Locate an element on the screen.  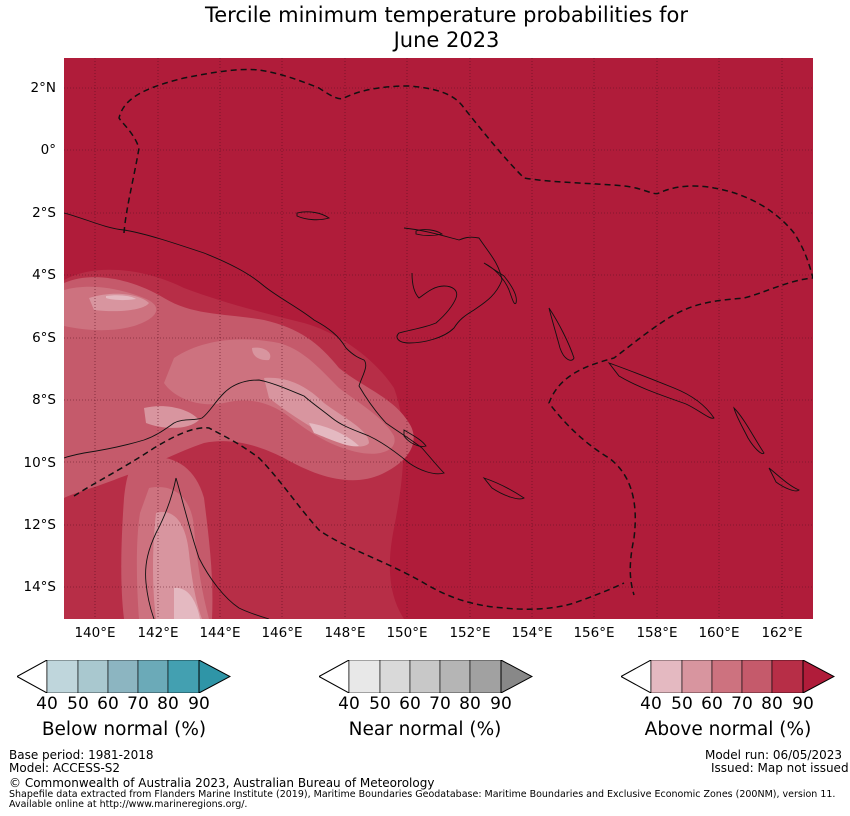
lon-label: 146°E is located at coordinates (282, 633).